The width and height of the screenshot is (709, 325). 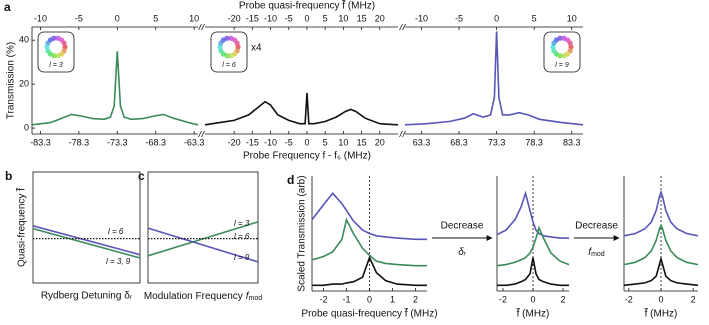 What do you see at coordinates (422, 142) in the screenshot?
I see `x-tick-label: 63.3` at bounding box center [422, 142].